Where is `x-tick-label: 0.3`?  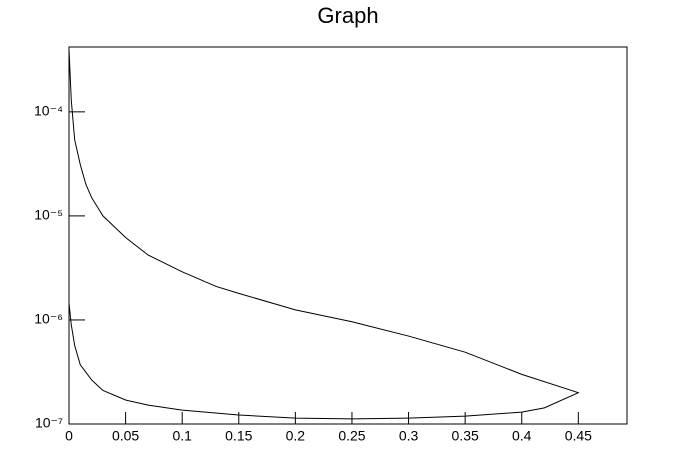
x-tick-label: 0.3 is located at coordinates (409, 436).